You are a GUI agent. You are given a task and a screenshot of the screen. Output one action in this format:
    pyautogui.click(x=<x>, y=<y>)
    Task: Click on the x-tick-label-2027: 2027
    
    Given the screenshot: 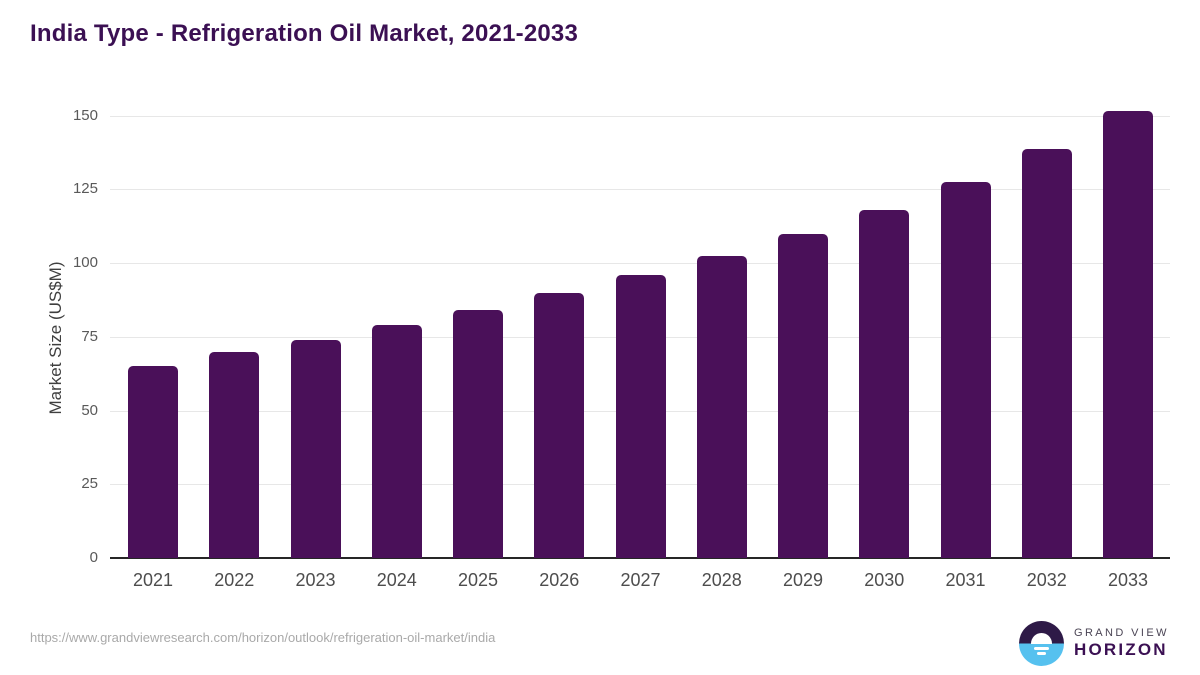 What is the action you would take?
    pyautogui.click(x=640, y=580)
    